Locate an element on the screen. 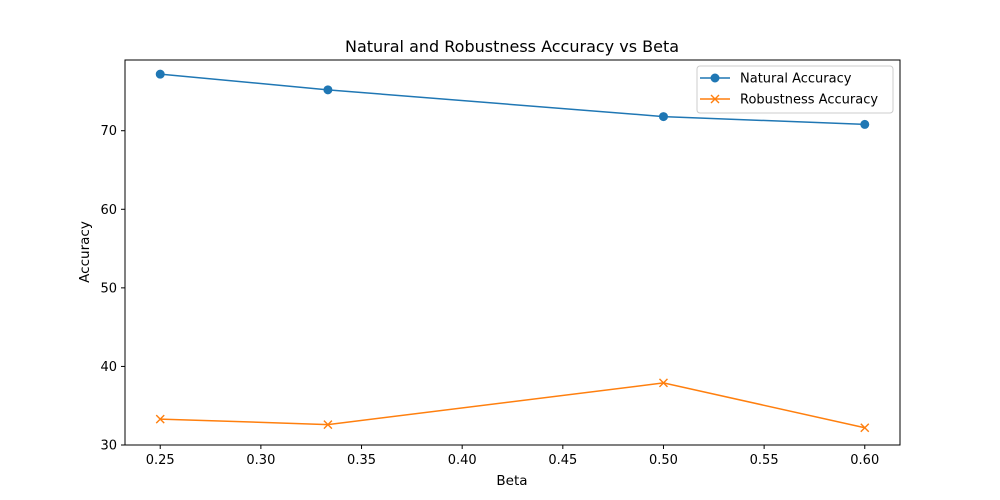  series-natural-accuracy is located at coordinates (512, 99).